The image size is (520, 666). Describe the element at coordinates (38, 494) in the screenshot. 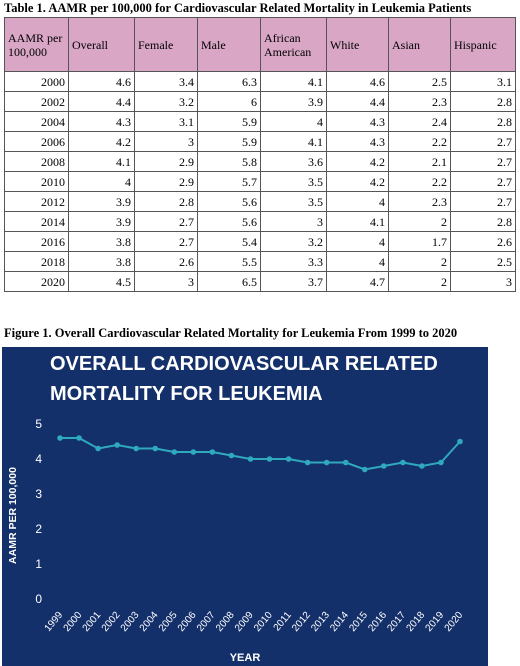

I see `y-tick-label: 3` at that location.